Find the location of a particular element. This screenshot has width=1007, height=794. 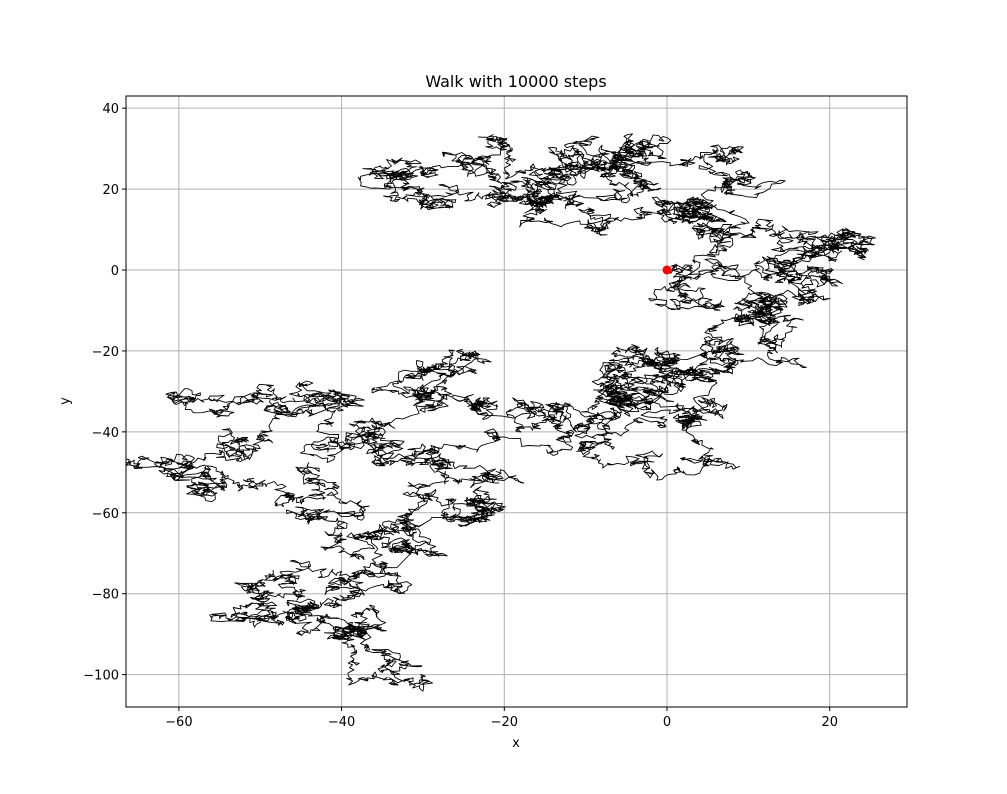

x-tick-label: −60 is located at coordinates (178, 722).